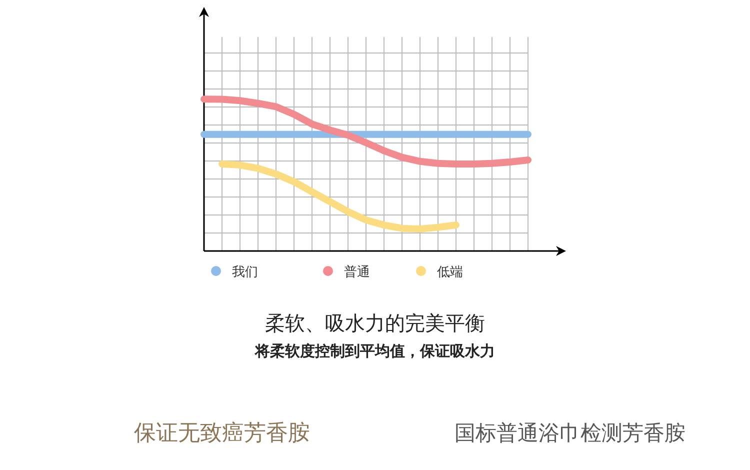  Describe the element at coordinates (450, 272) in the screenshot. I see `legend-label: 低端` at that location.